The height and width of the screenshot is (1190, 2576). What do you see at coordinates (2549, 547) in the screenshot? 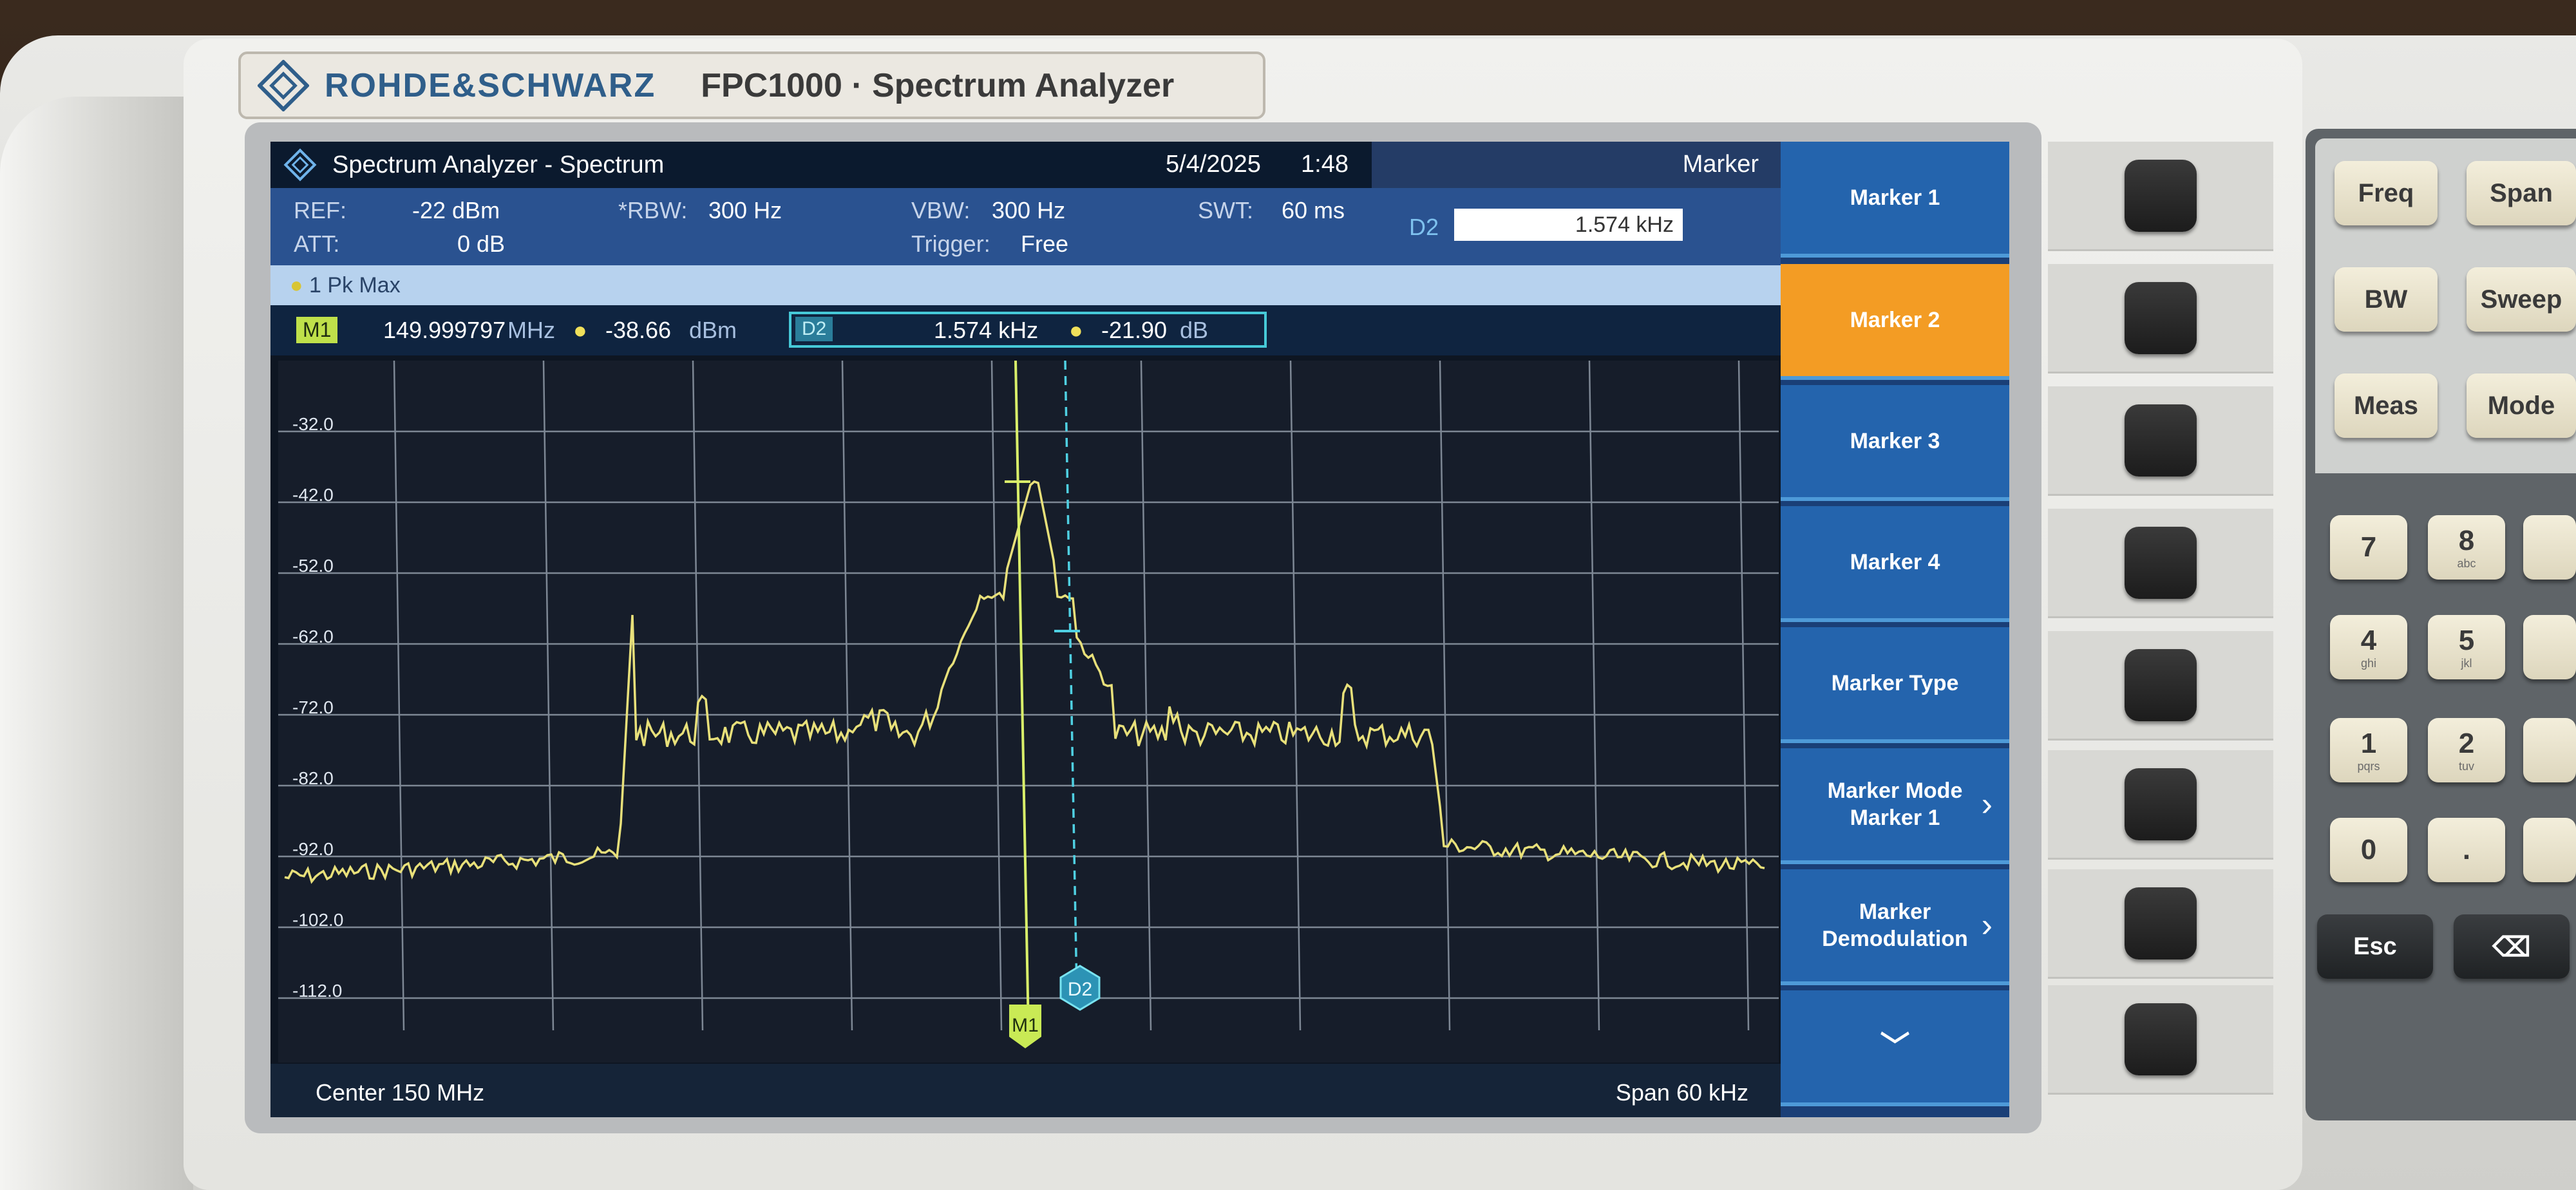
I see `digit-9-key` at bounding box center [2549, 547].